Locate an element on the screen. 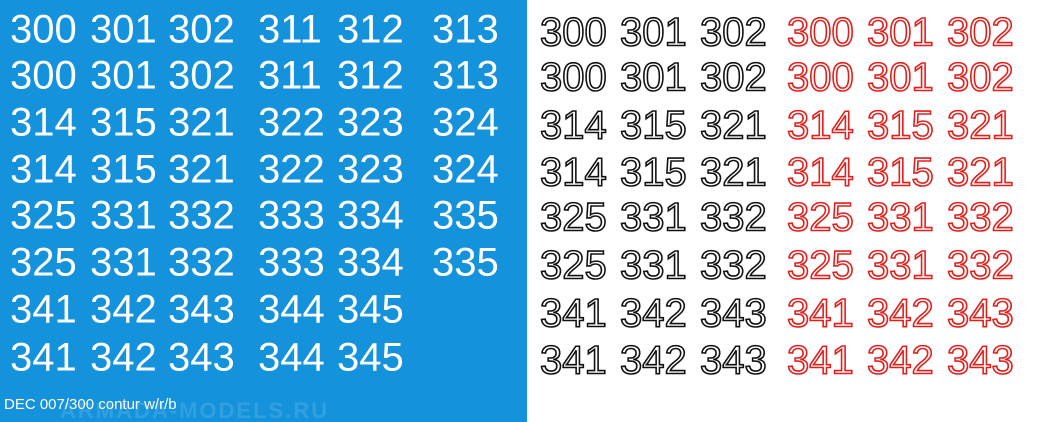 The image size is (1049, 422). caption: DEC 007/300 contur w/r/b is located at coordinates (90, 404).